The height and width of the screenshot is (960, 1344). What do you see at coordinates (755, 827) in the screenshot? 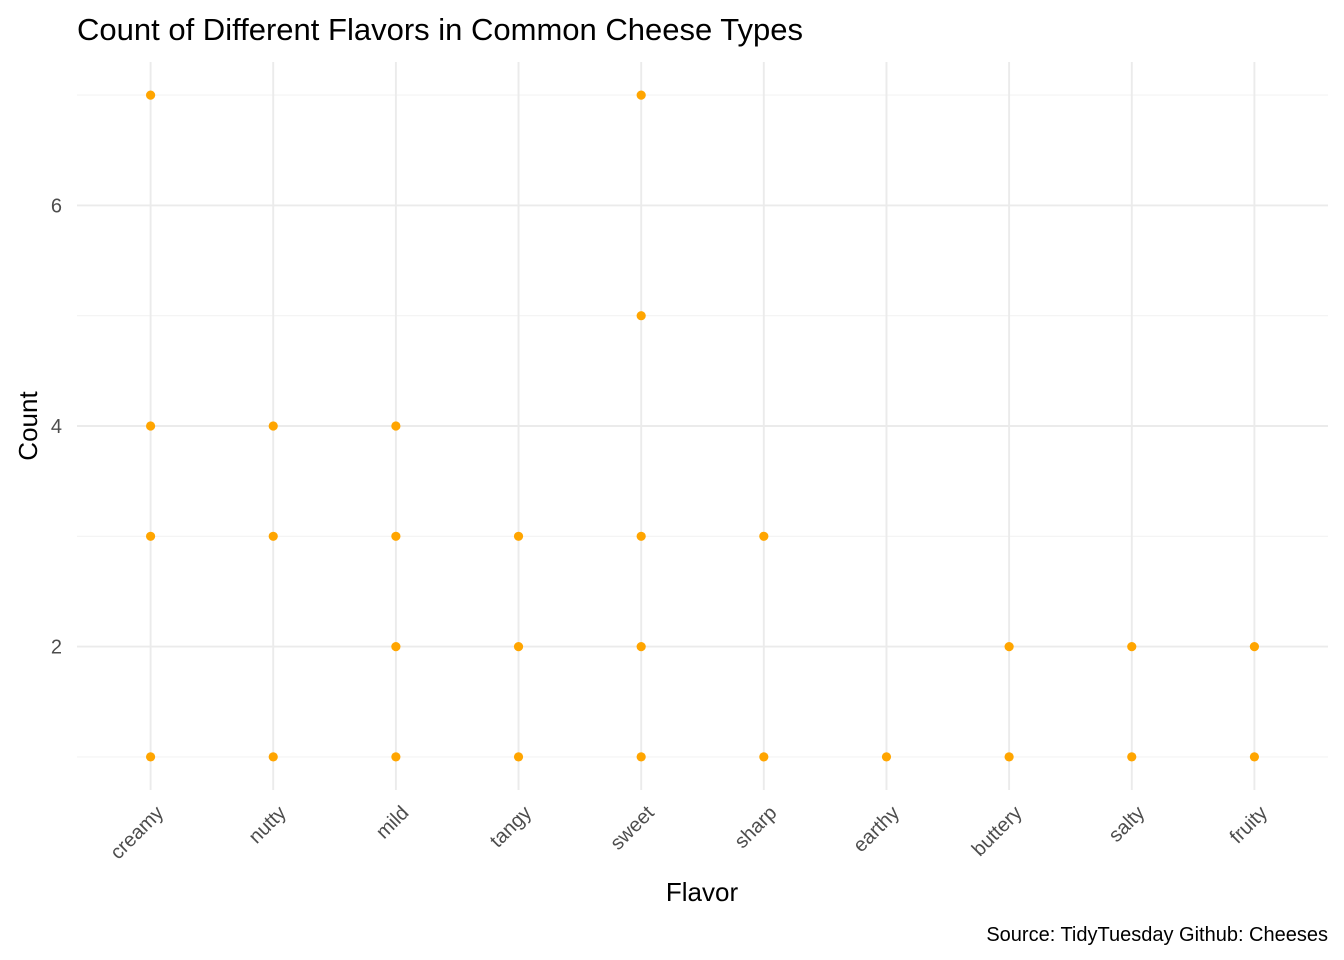
I see `x-tick-label: sharp` at bounding box center [755, 827].